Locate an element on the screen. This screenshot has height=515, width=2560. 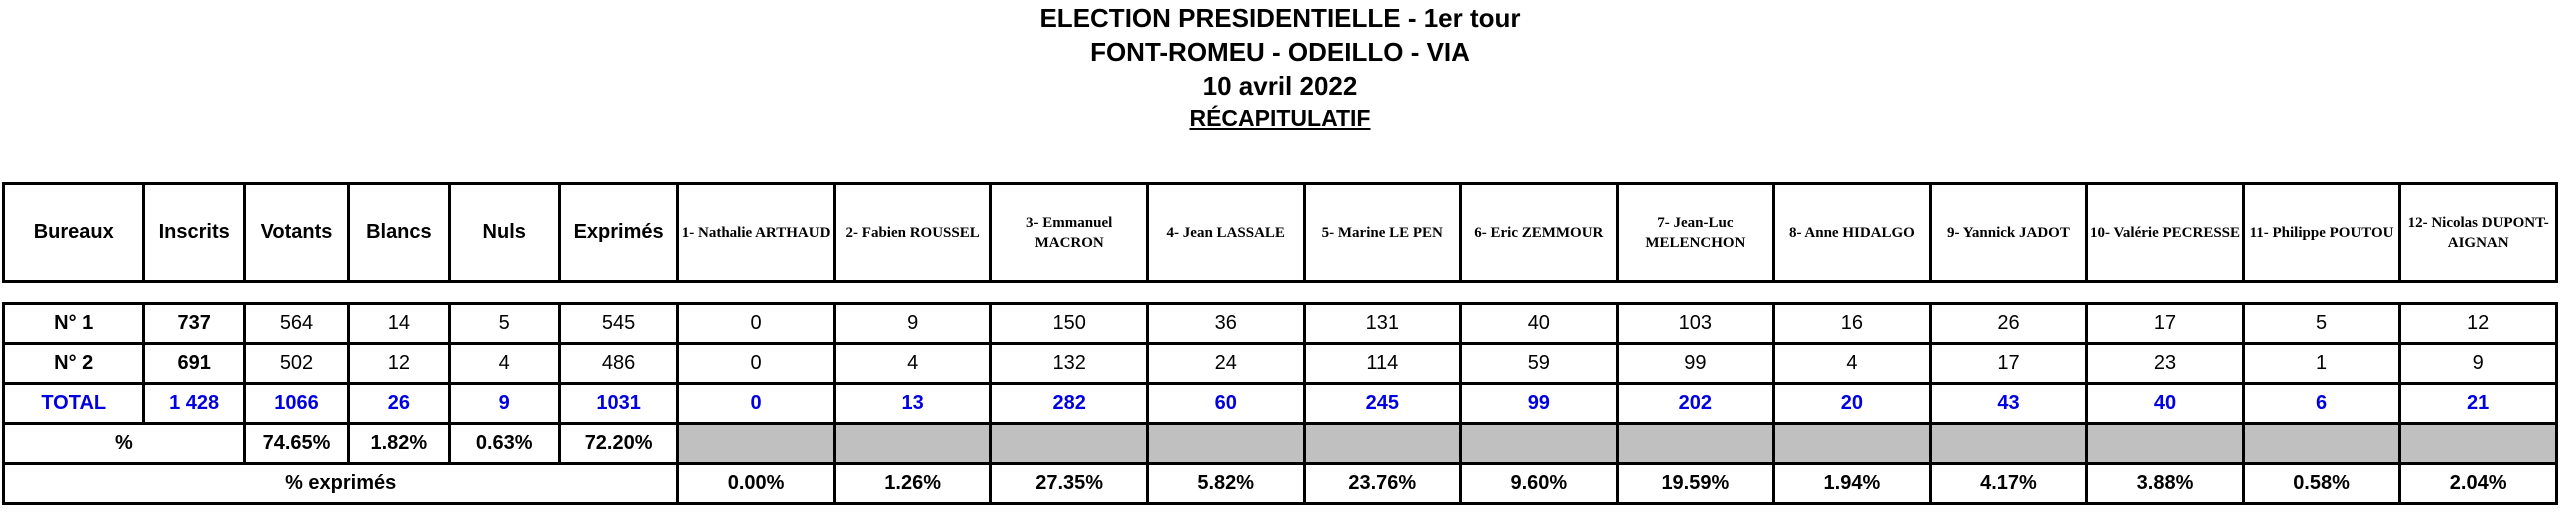
vote-cell: 26 is located at coordinates (2008, 323).